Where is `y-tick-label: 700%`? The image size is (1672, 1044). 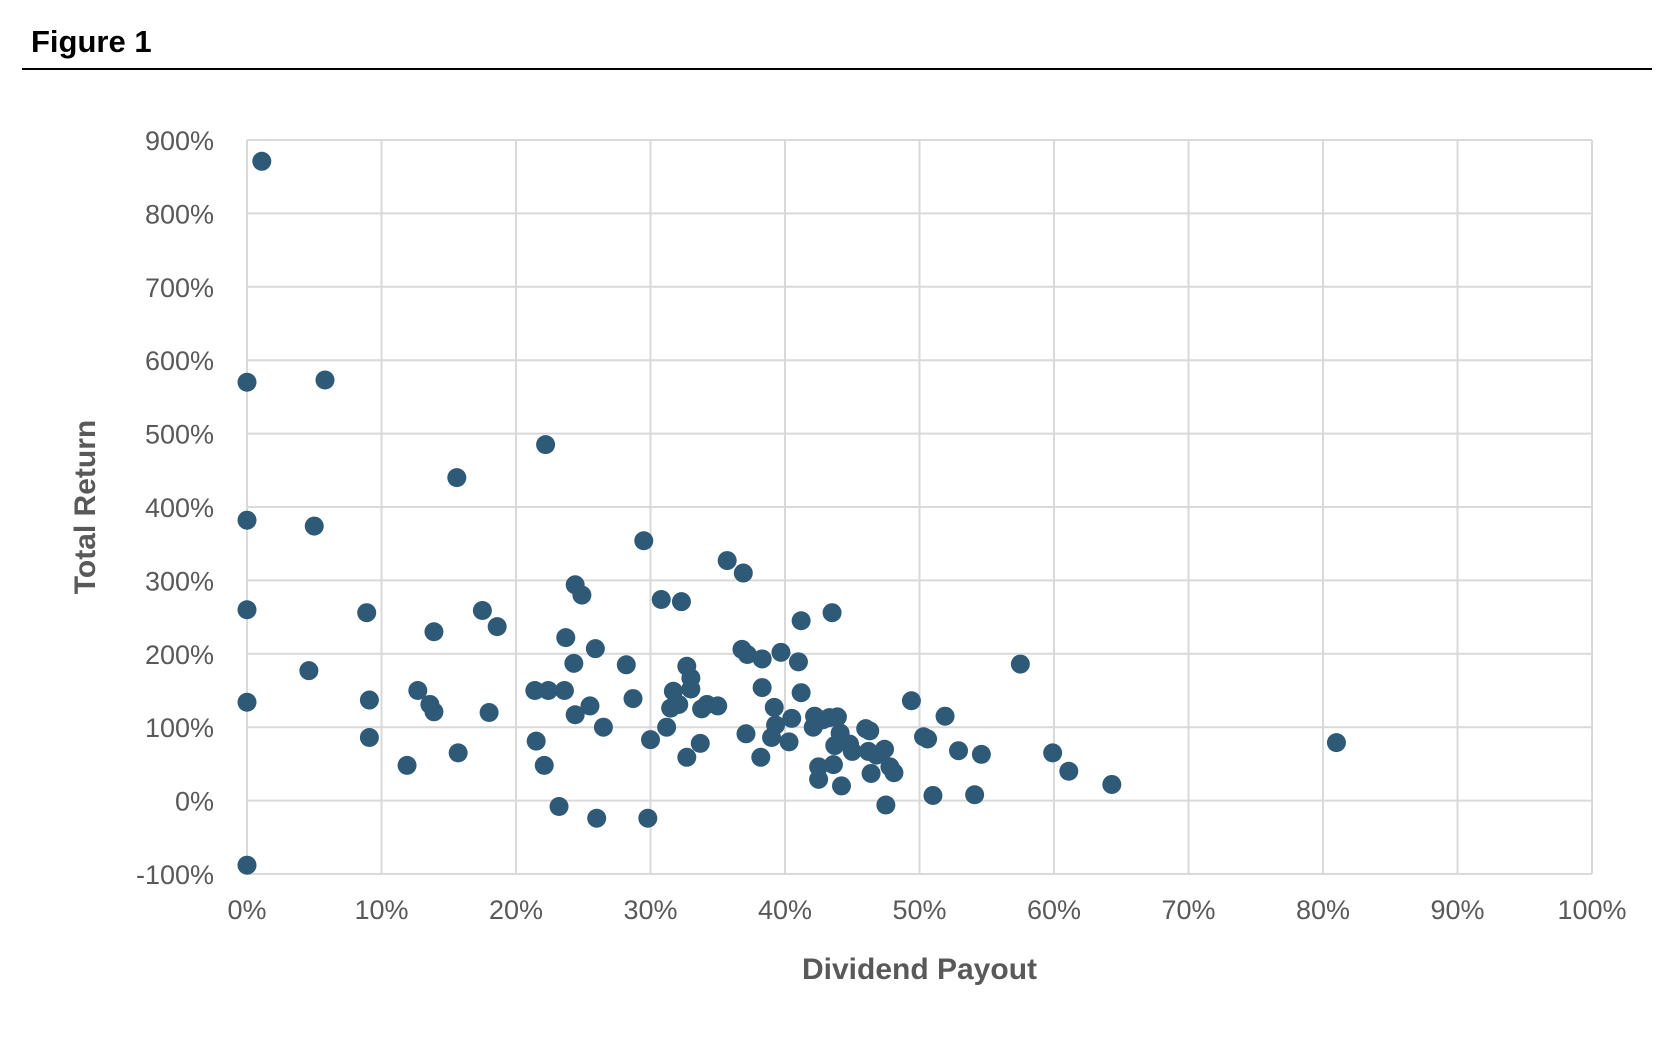 y-tick-label: 700% is located at coordinates (179, 288).